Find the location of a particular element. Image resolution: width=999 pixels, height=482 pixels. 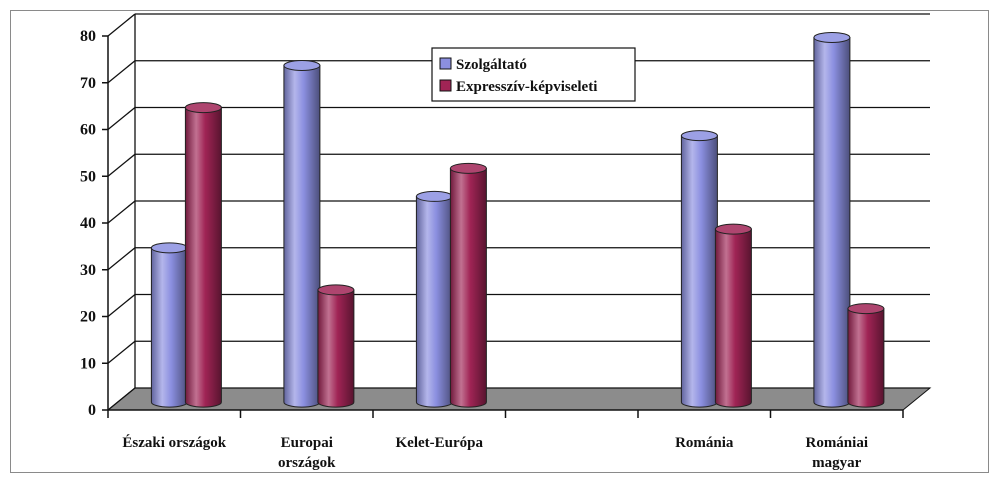

y-tick-label: 30 is located at coordinates (88, 270).